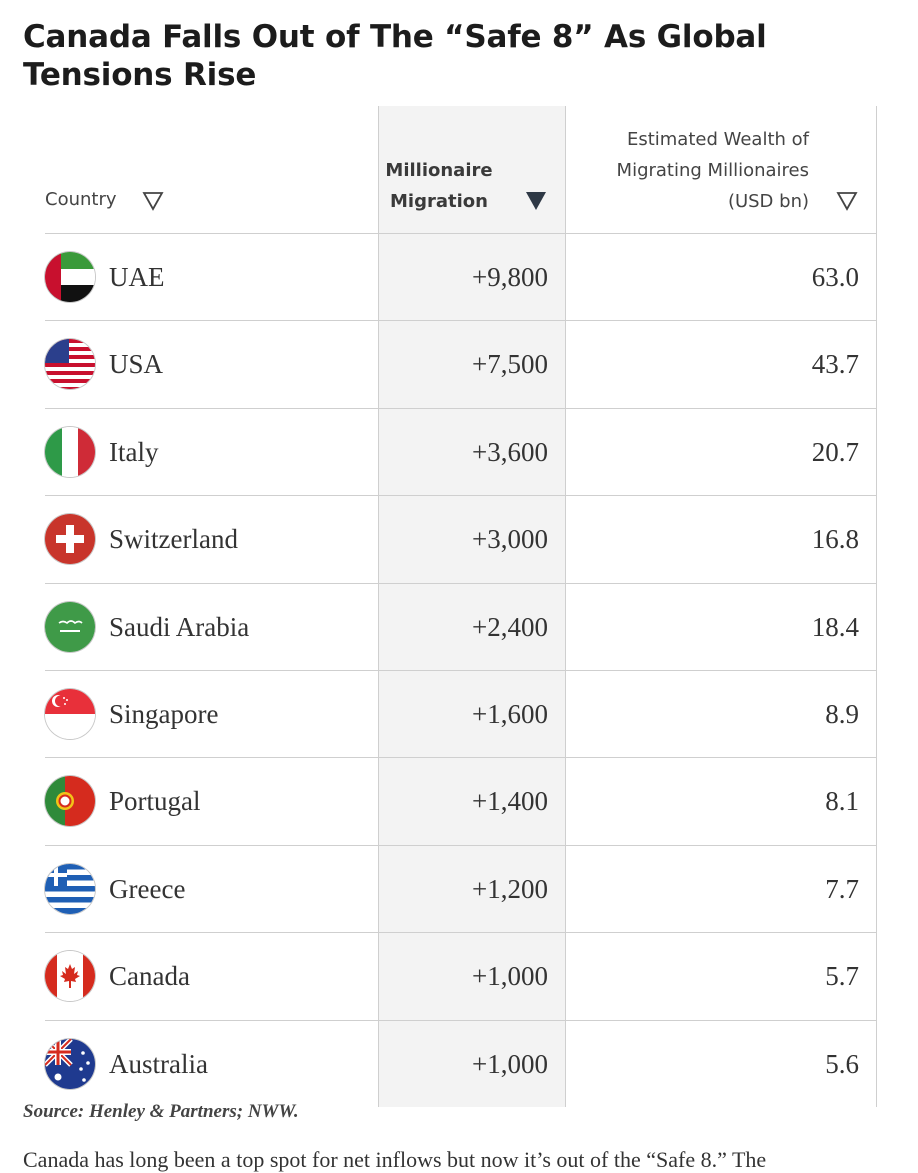  I want to click on header-country-label: Country, so click(81, 199).